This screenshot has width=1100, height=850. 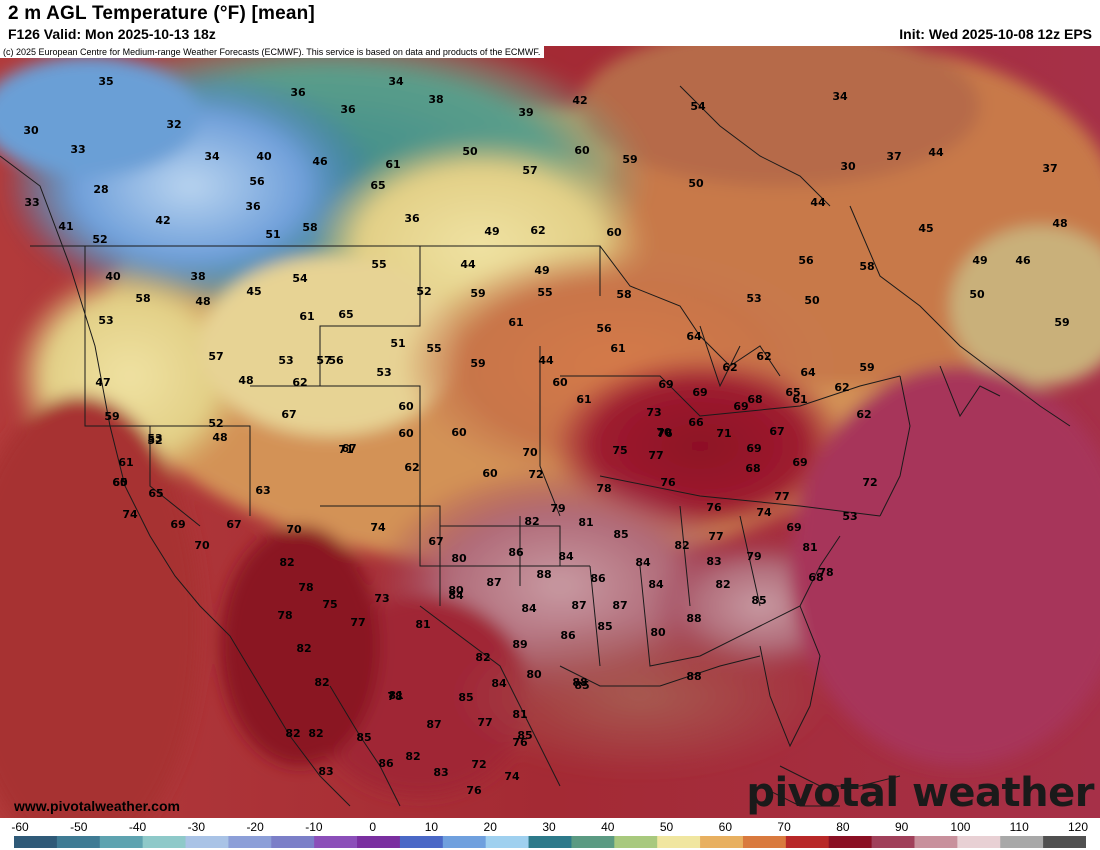 I want to click on temp-value: 60, so click(x=406, y=406).